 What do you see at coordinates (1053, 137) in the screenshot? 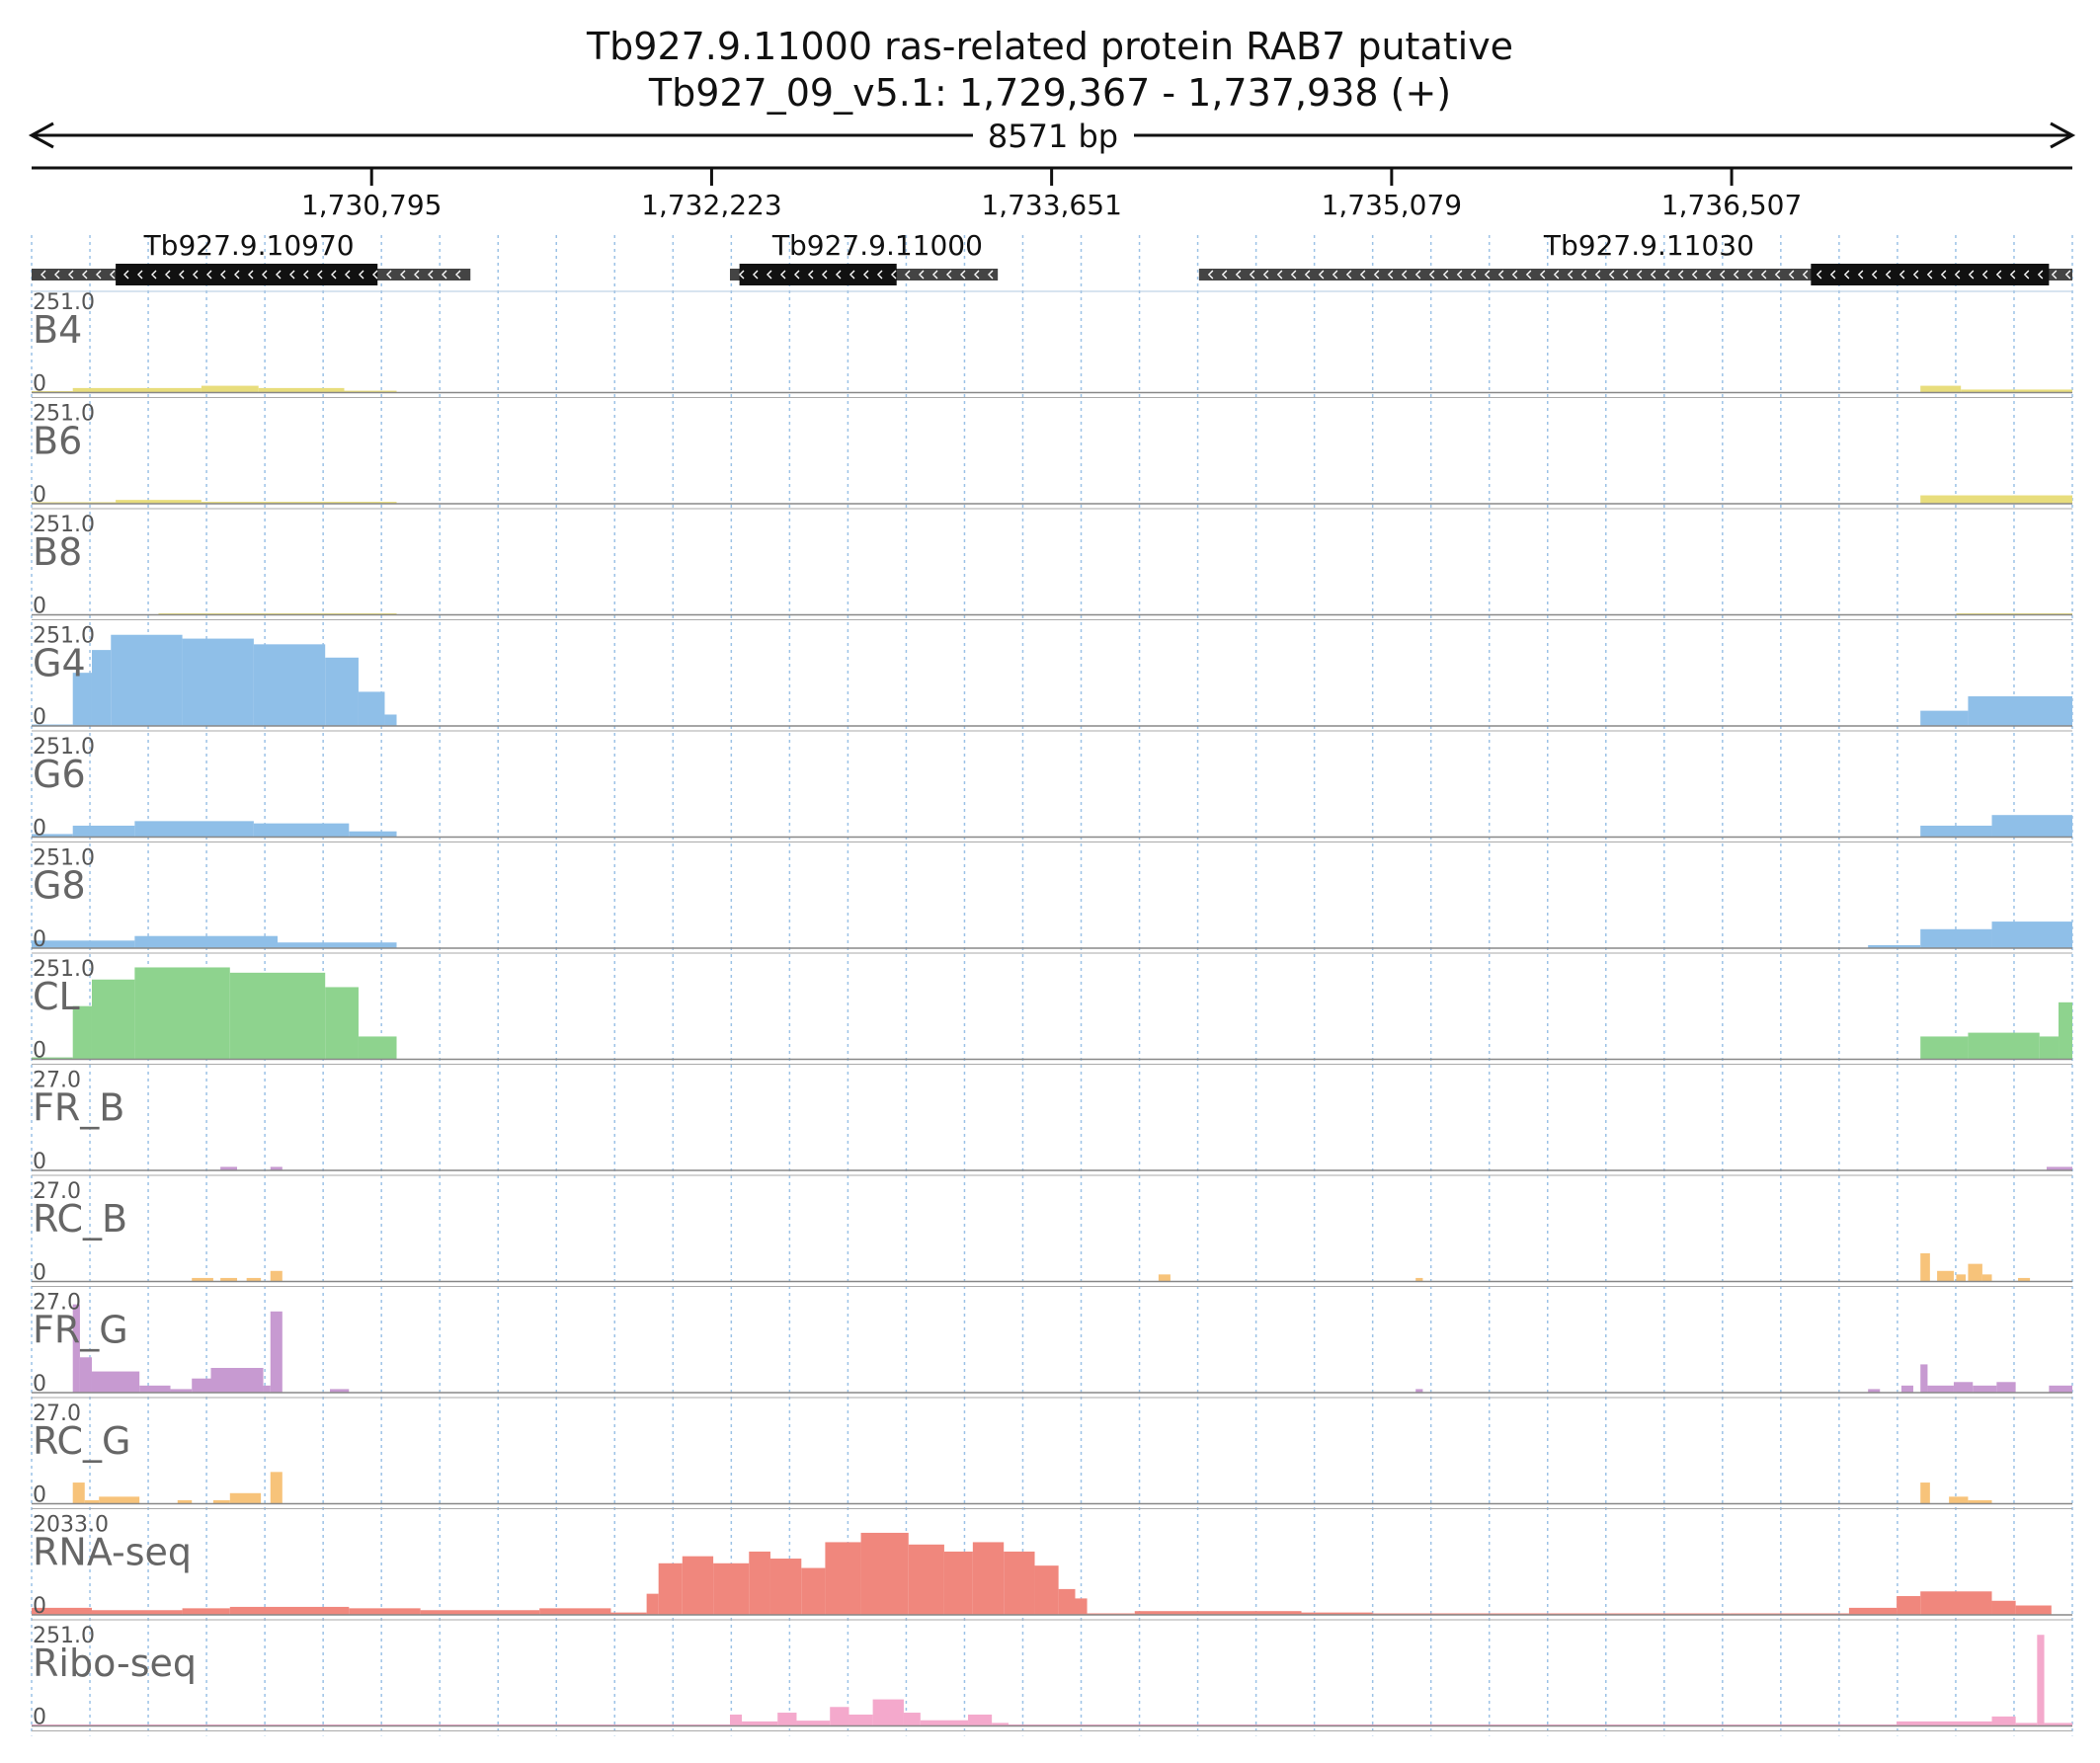
I see `span-length-label: 8571 bp` at bounding box center [1053, 137].